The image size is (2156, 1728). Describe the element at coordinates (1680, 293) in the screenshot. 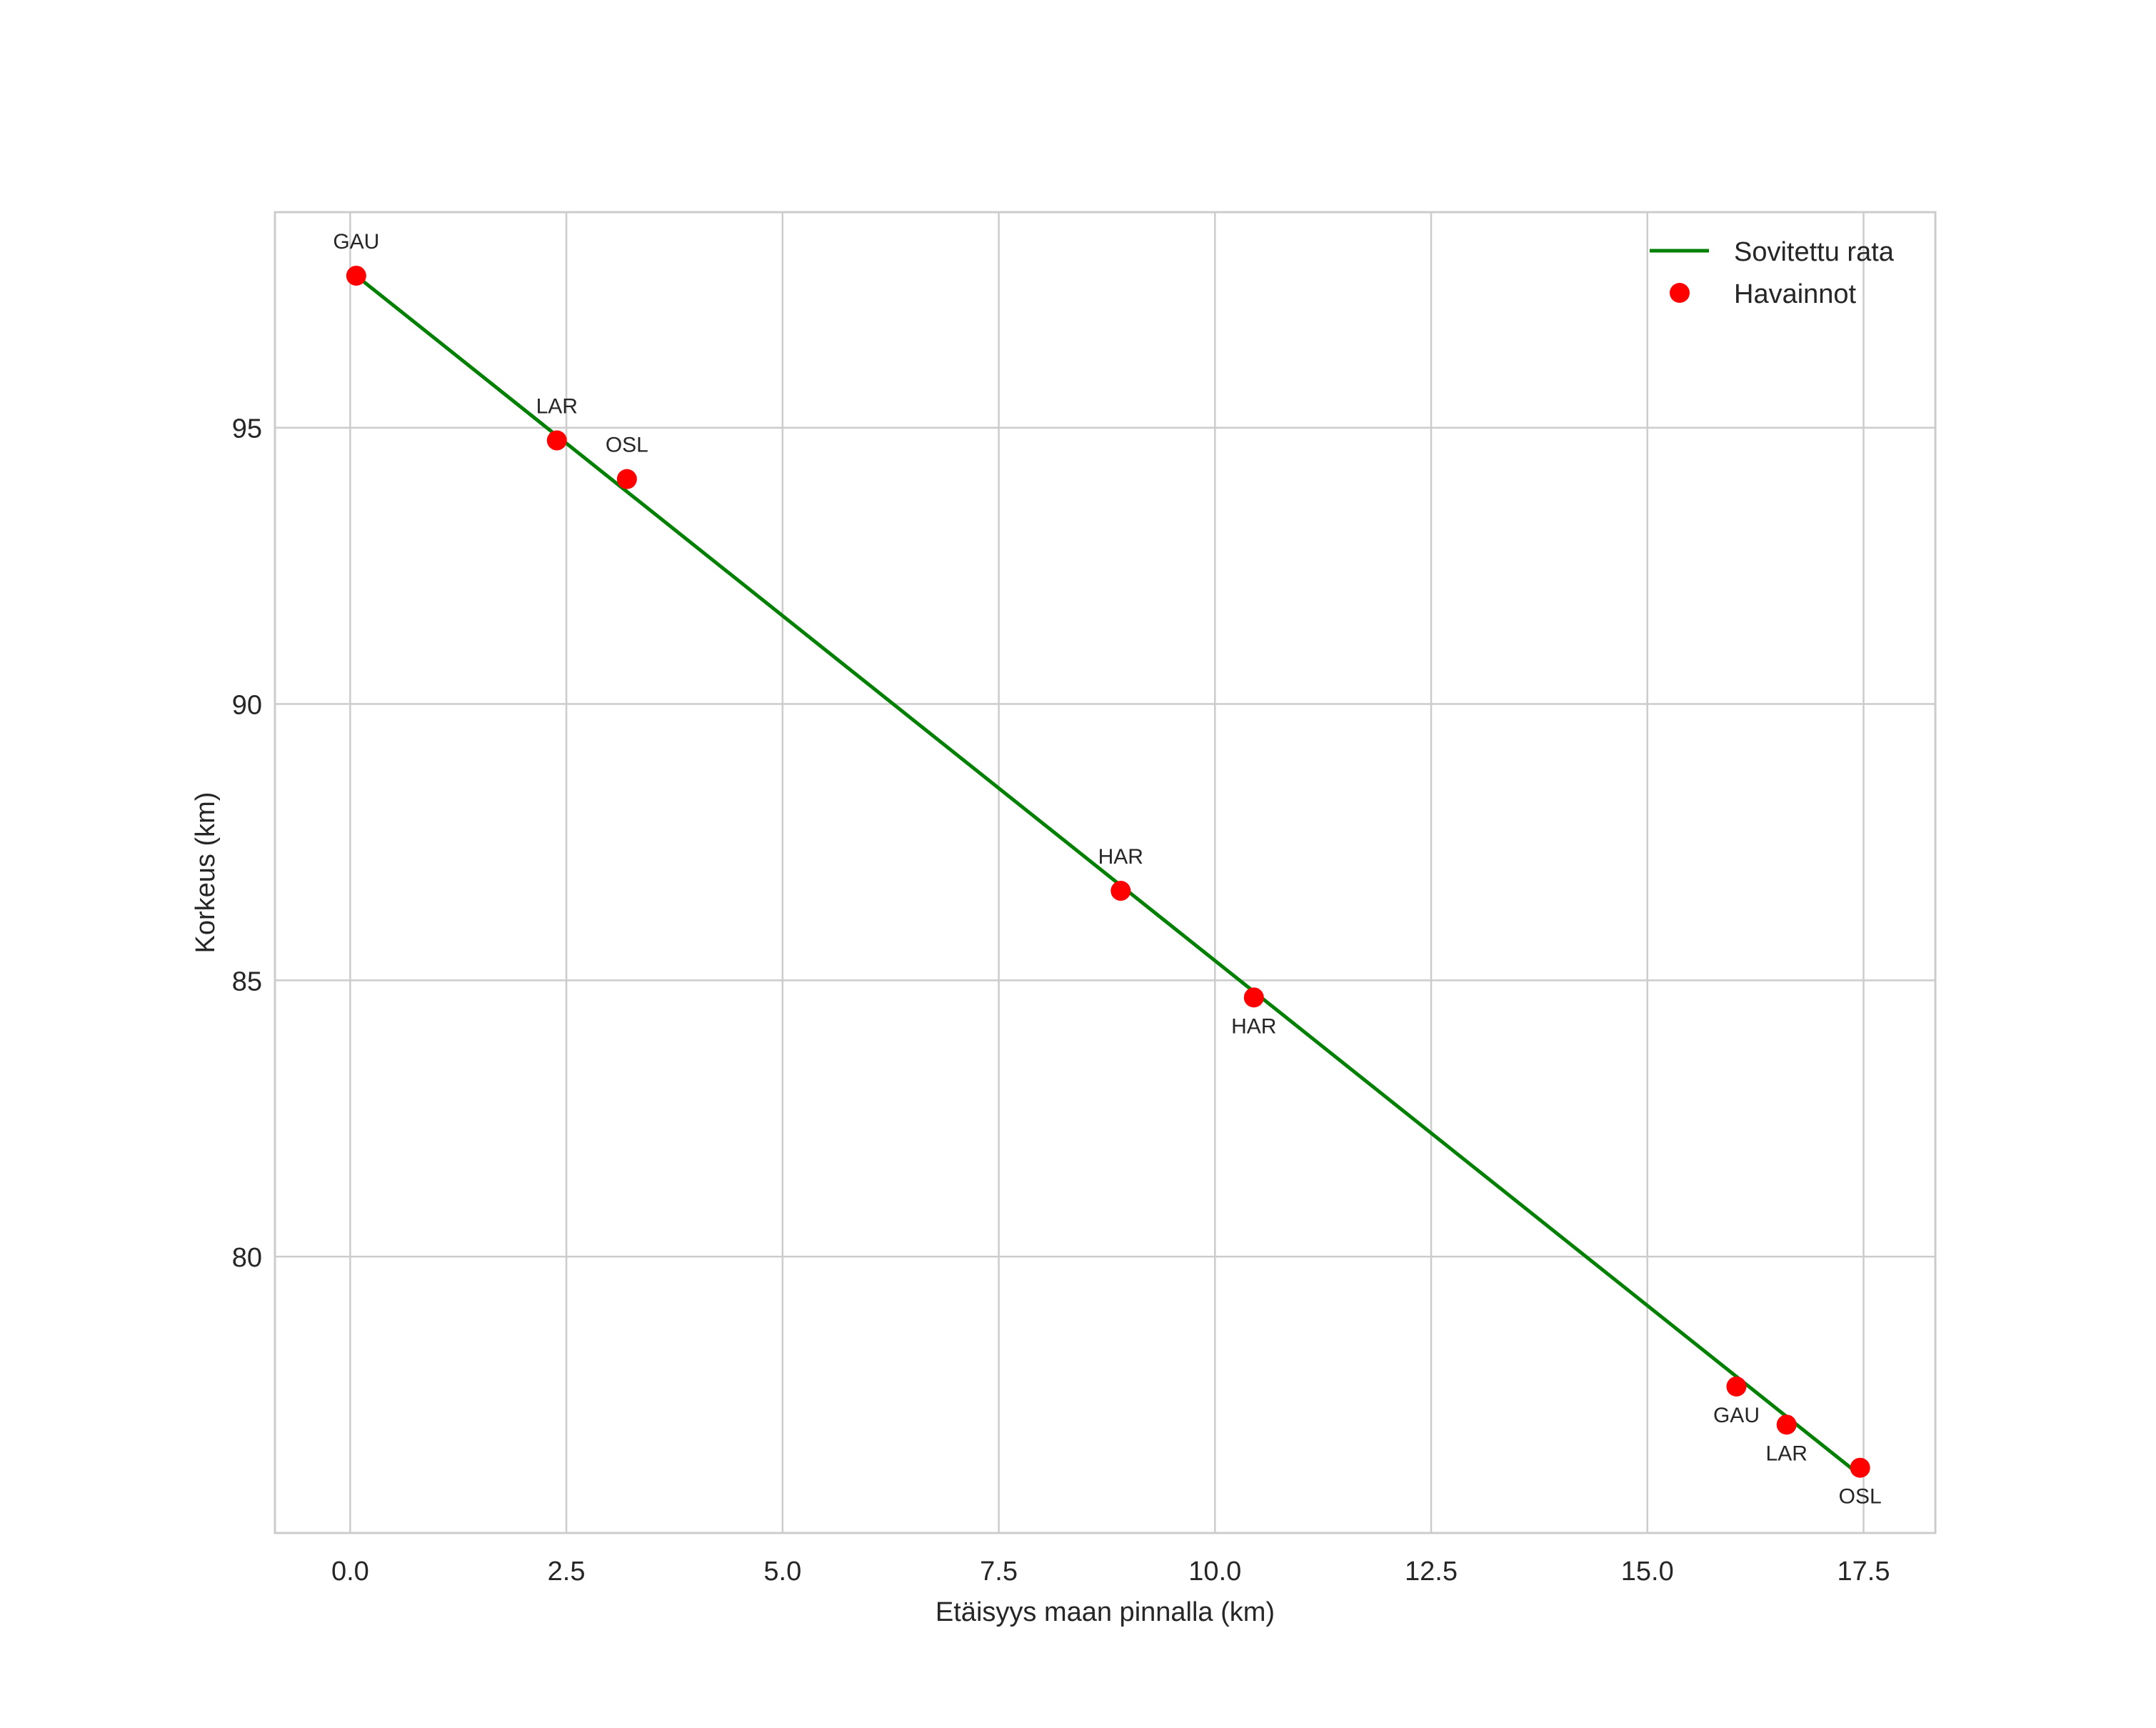

I see `legend-dot-icon` at that location.